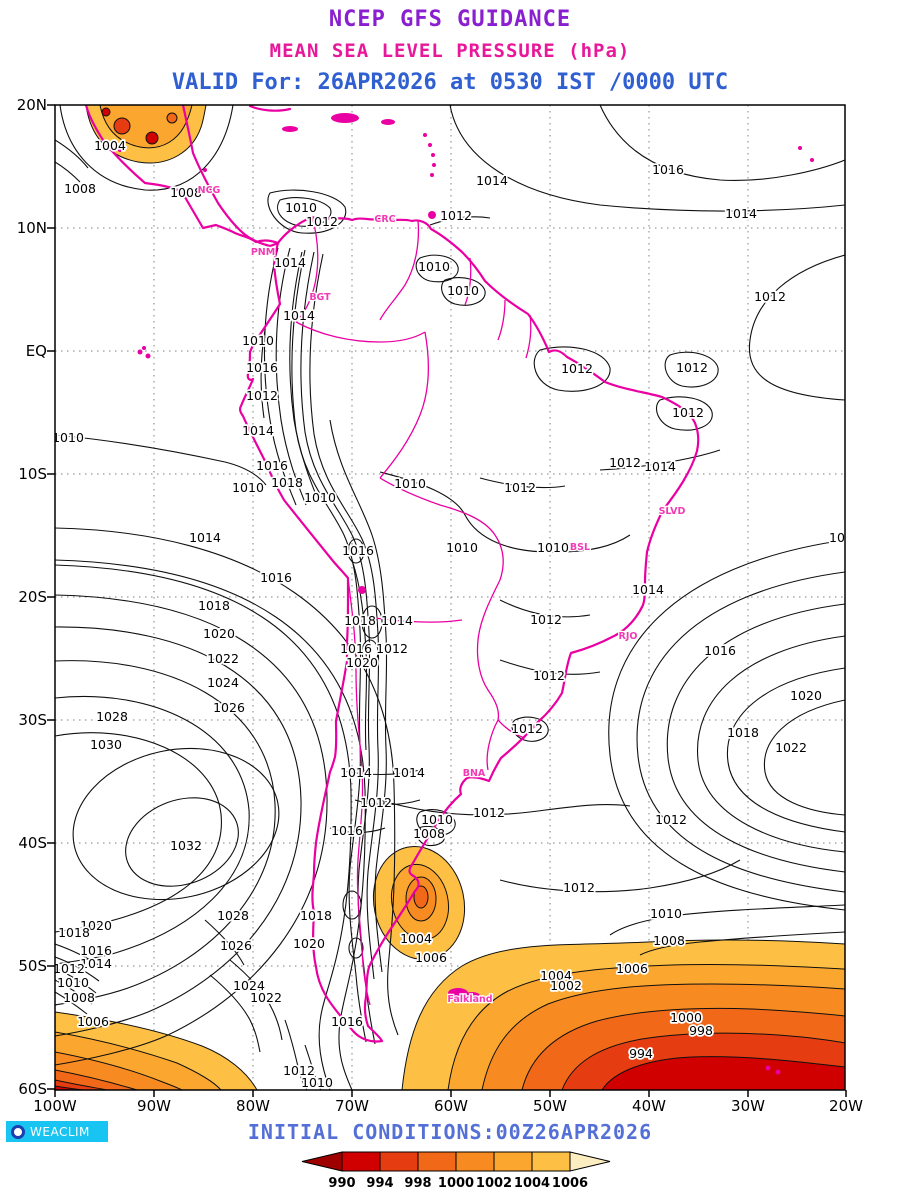 This screenshot has height=1200, width=900. What do you see at coordinates (450, 19) in the screenshot?
I see `page-title: NCEP GFS GUIDANCE` at bounding box center [450, 19].